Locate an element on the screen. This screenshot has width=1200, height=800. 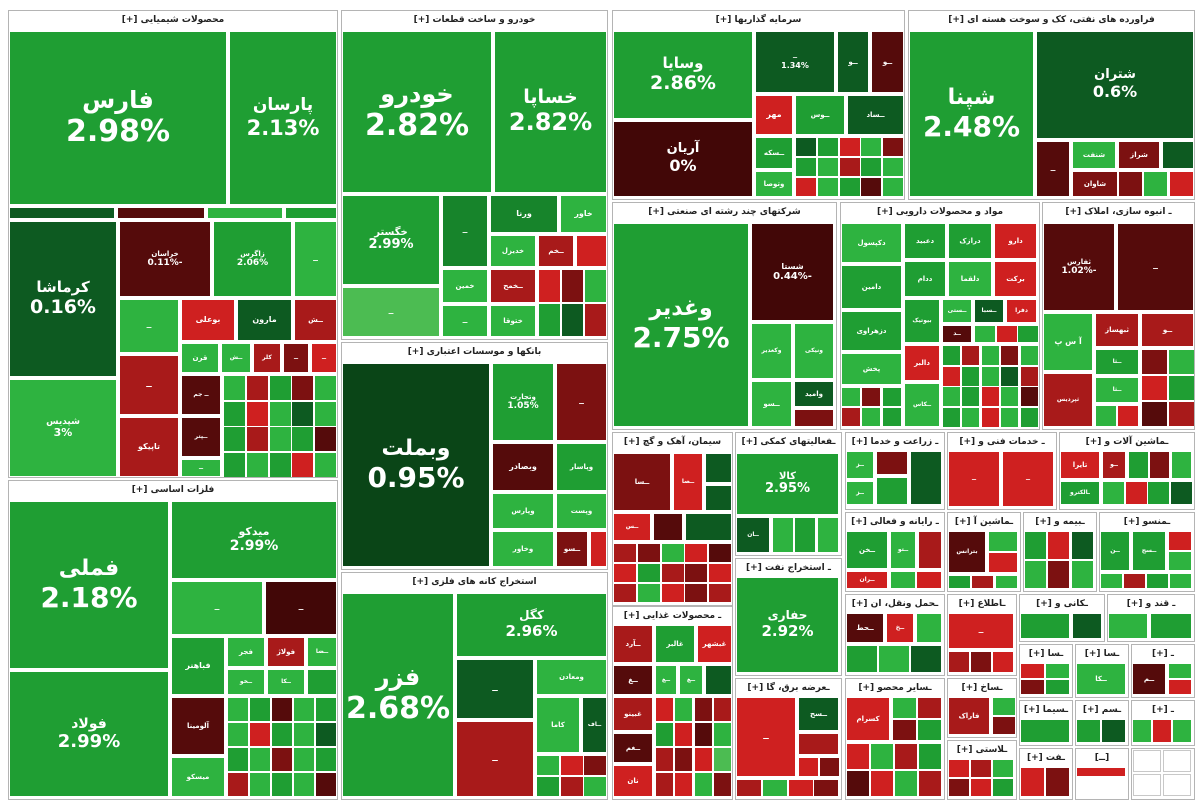
stock-tile-pharma: دکپسول is located at coordinates (871, 243).